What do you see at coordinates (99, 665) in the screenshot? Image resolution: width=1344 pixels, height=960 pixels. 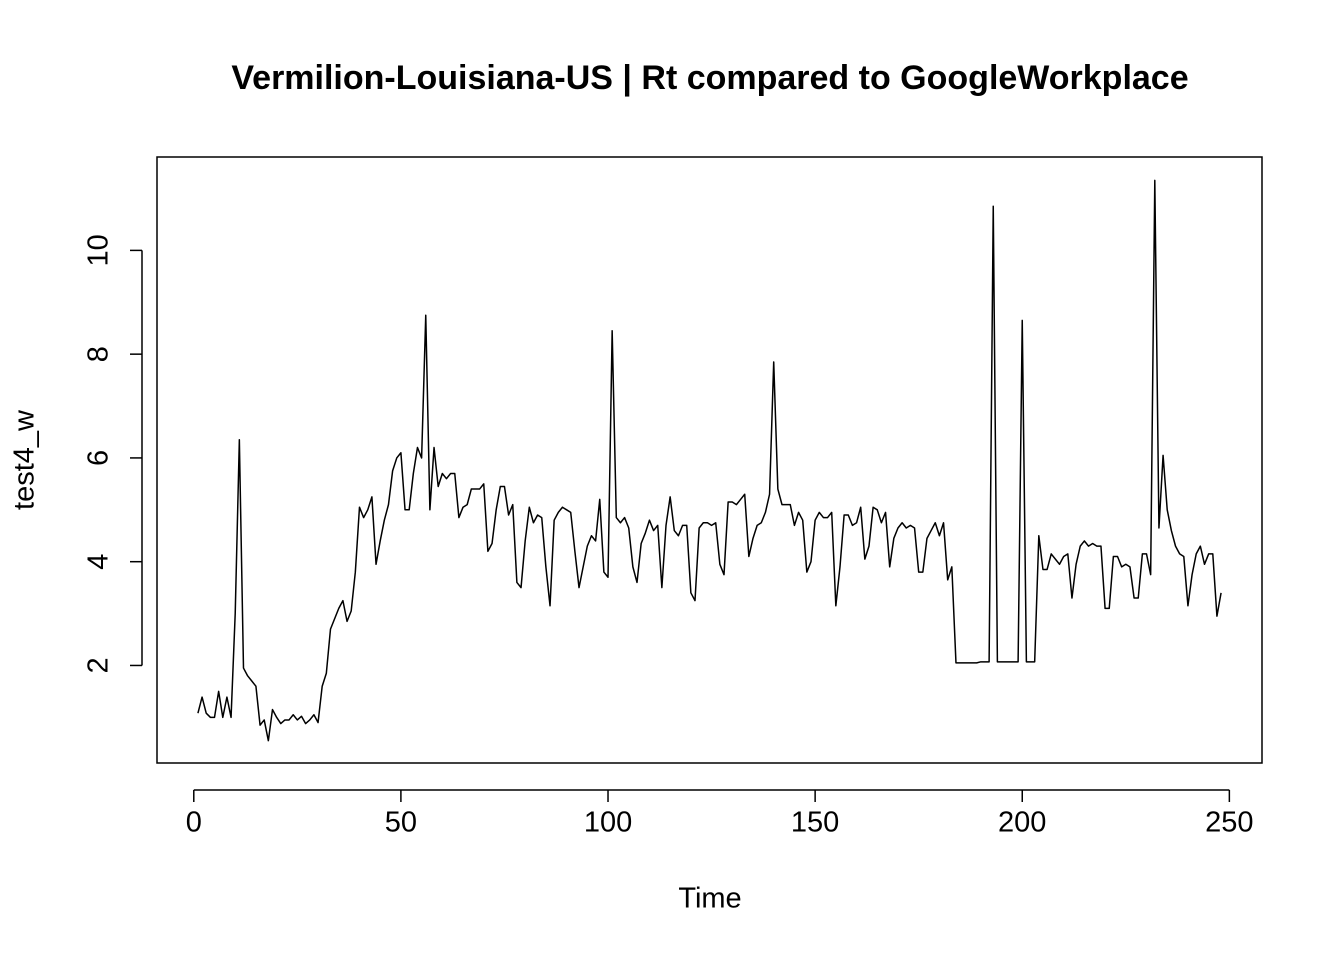 I see `y-tick-label: 2` at bounding box center [99, 665].